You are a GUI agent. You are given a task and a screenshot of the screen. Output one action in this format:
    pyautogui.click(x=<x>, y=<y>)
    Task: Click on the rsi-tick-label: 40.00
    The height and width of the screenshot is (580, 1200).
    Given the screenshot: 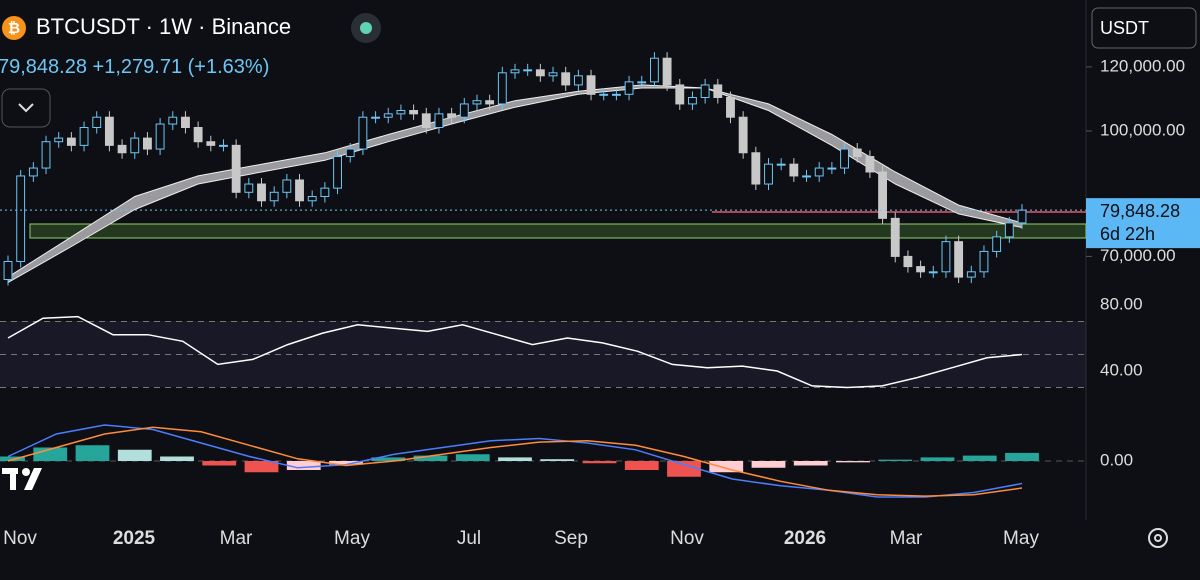 What is the action you would take?
    pyautogui.click(x=1121, y=369)
    